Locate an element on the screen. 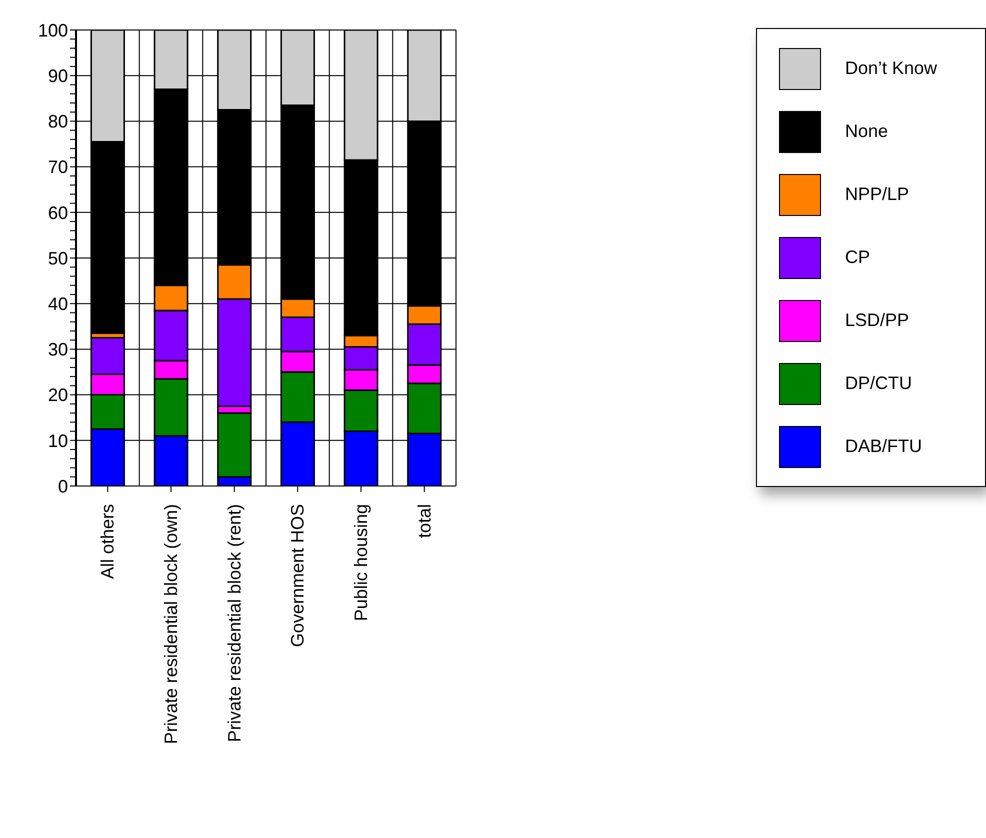 The height and width of the screenshot is (838, 986). x-tick-label: Government HOS is located at coordinates (298, 576).